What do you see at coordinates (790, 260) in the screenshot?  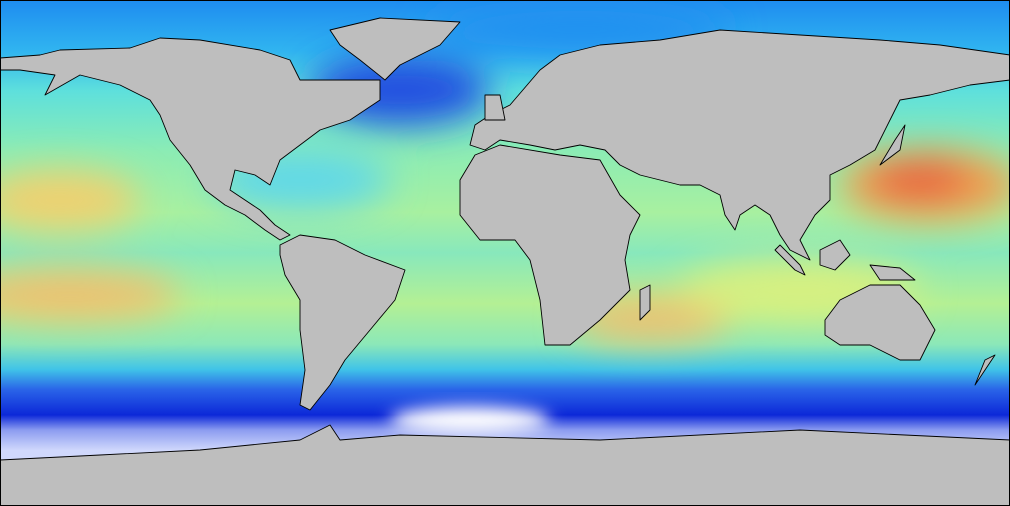 I see `sumatra` at bounding box center [790, 260].